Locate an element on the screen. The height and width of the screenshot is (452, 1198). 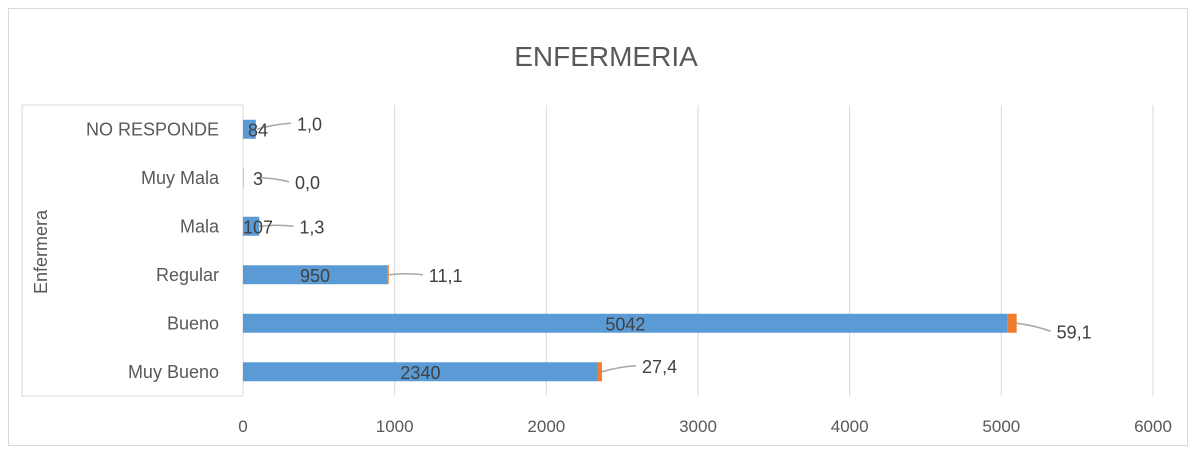
data-label-percent: 1,3 is located at coordinates (311, 227).